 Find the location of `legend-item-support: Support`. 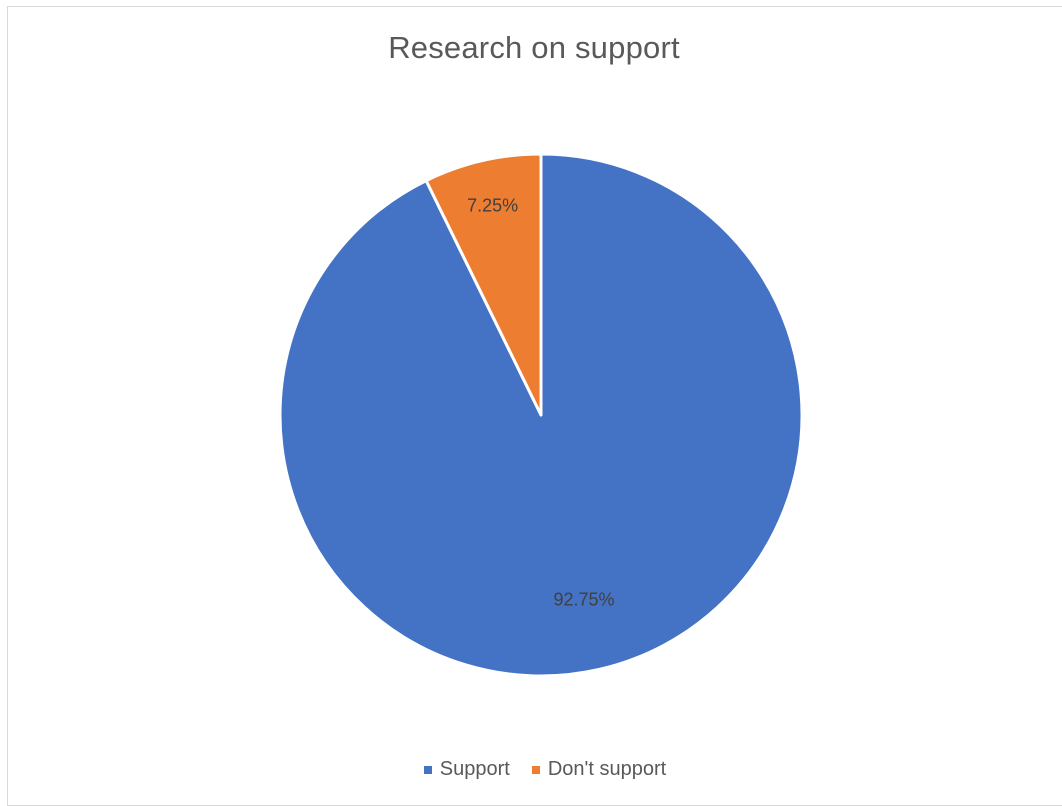

legend-item-support: Support is located at coordinates (466, 769).